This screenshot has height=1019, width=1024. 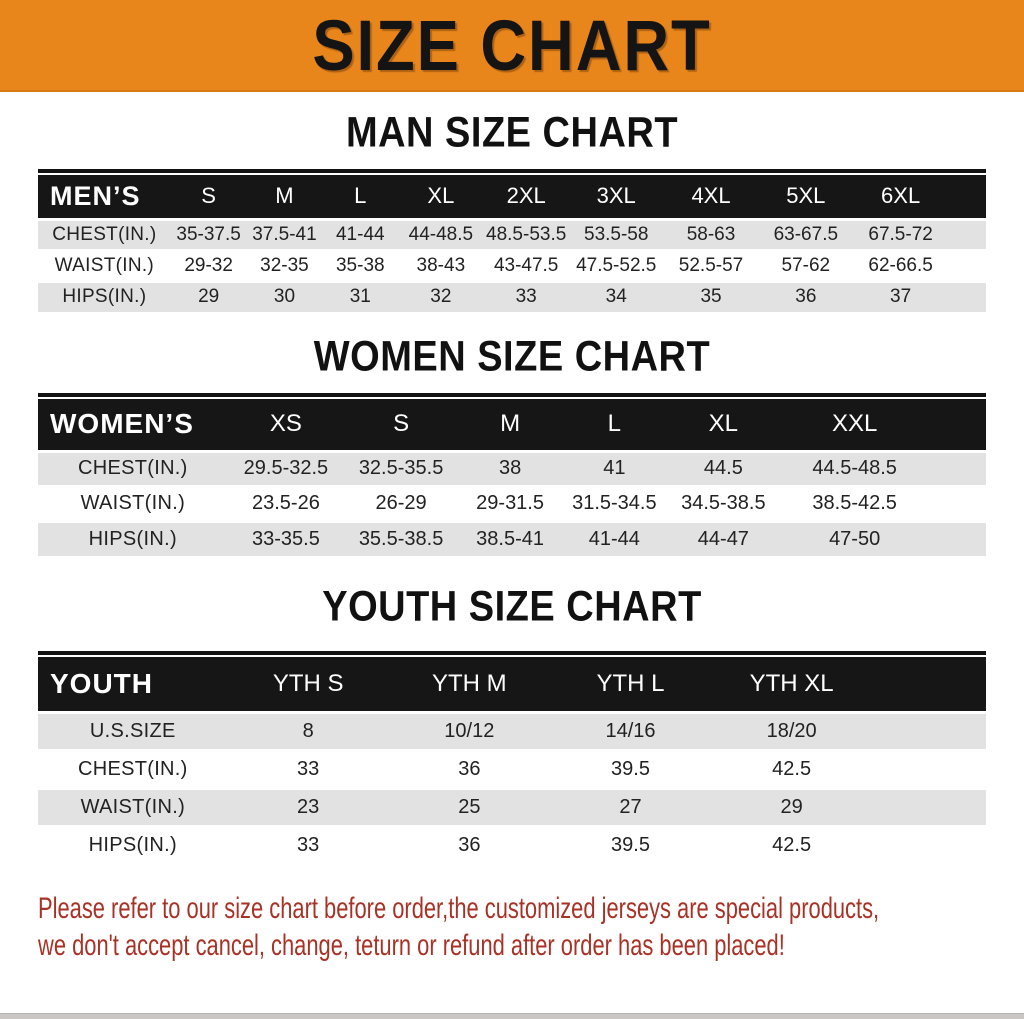 What do you see at coordinates (512, 133) in the screenshot?
I see `man-section-title: MAN SIZE CHART` at bounding box center [512, 133].